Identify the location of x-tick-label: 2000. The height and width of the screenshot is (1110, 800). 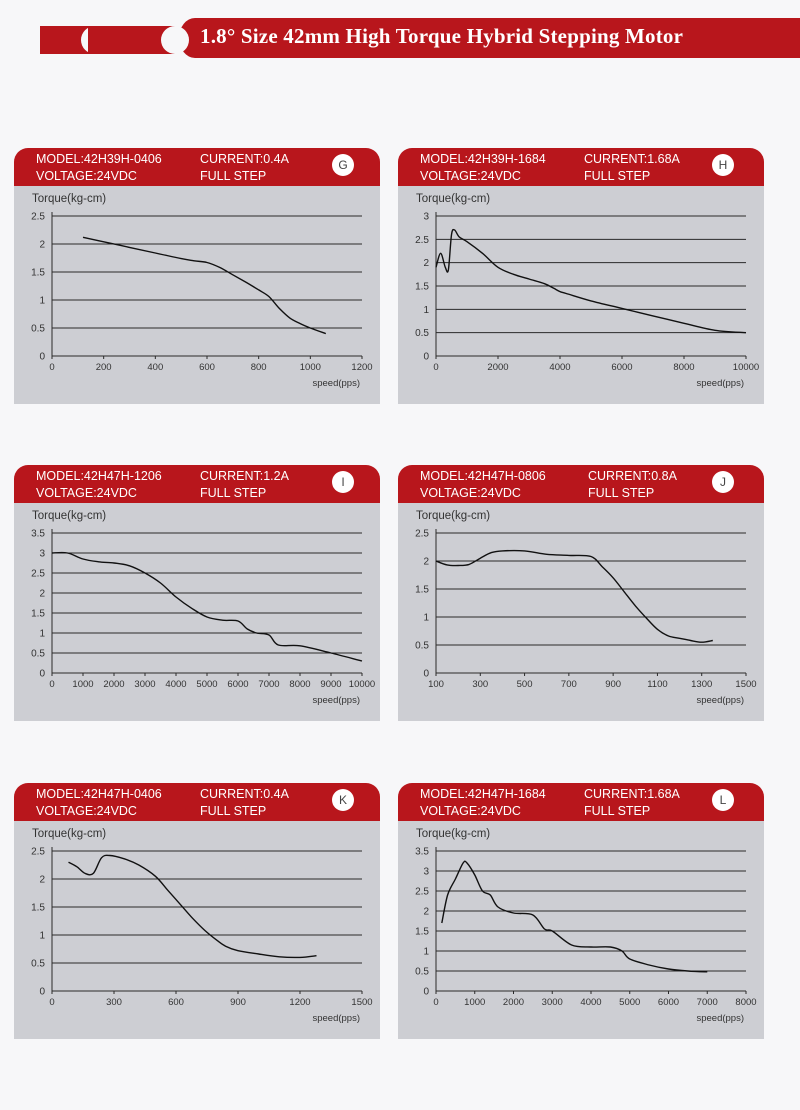
(113, 684).